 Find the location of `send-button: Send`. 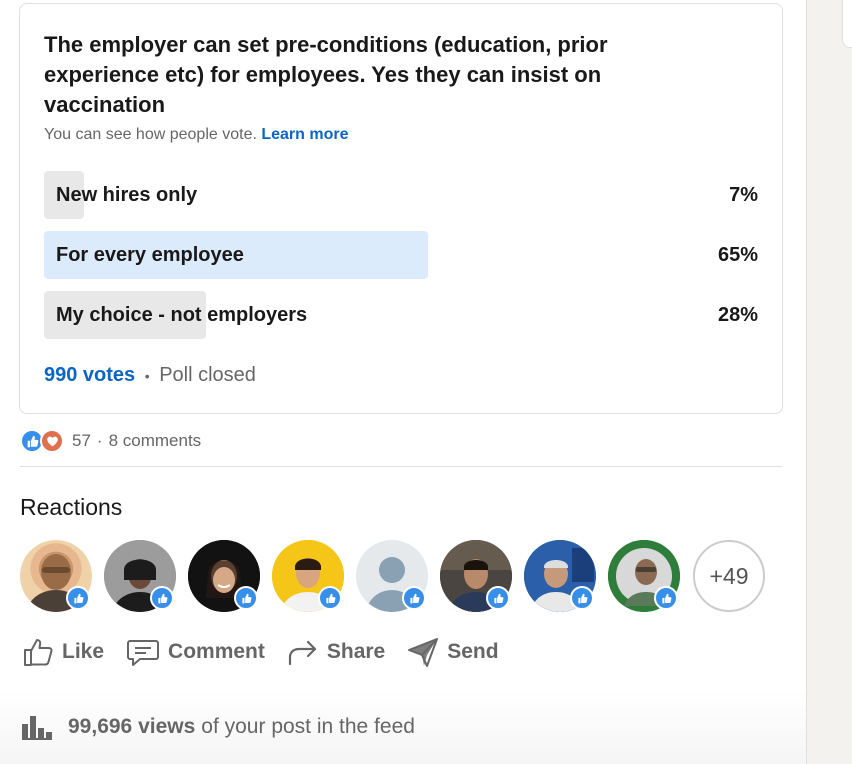

send-button: Send is located at coordinates (452, 652).